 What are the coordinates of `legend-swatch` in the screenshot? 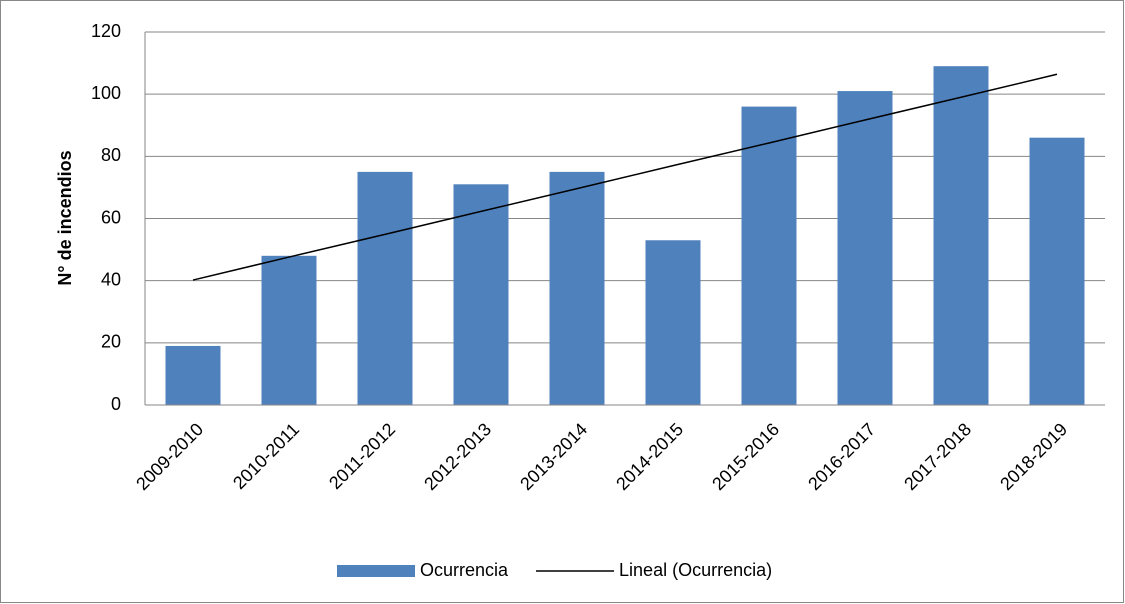 It's located at (376, 571).